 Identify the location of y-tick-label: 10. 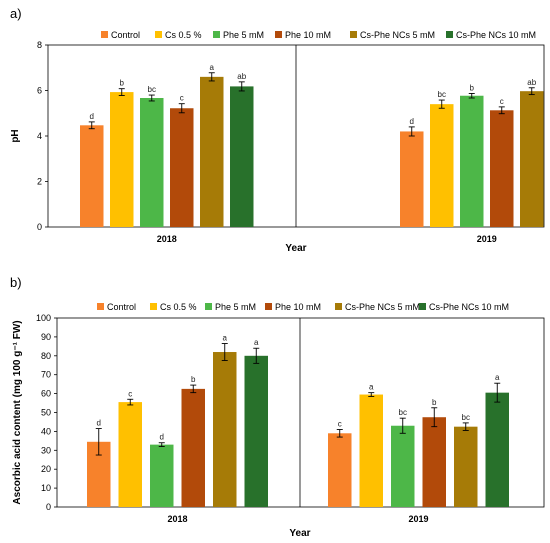
(46, 488).